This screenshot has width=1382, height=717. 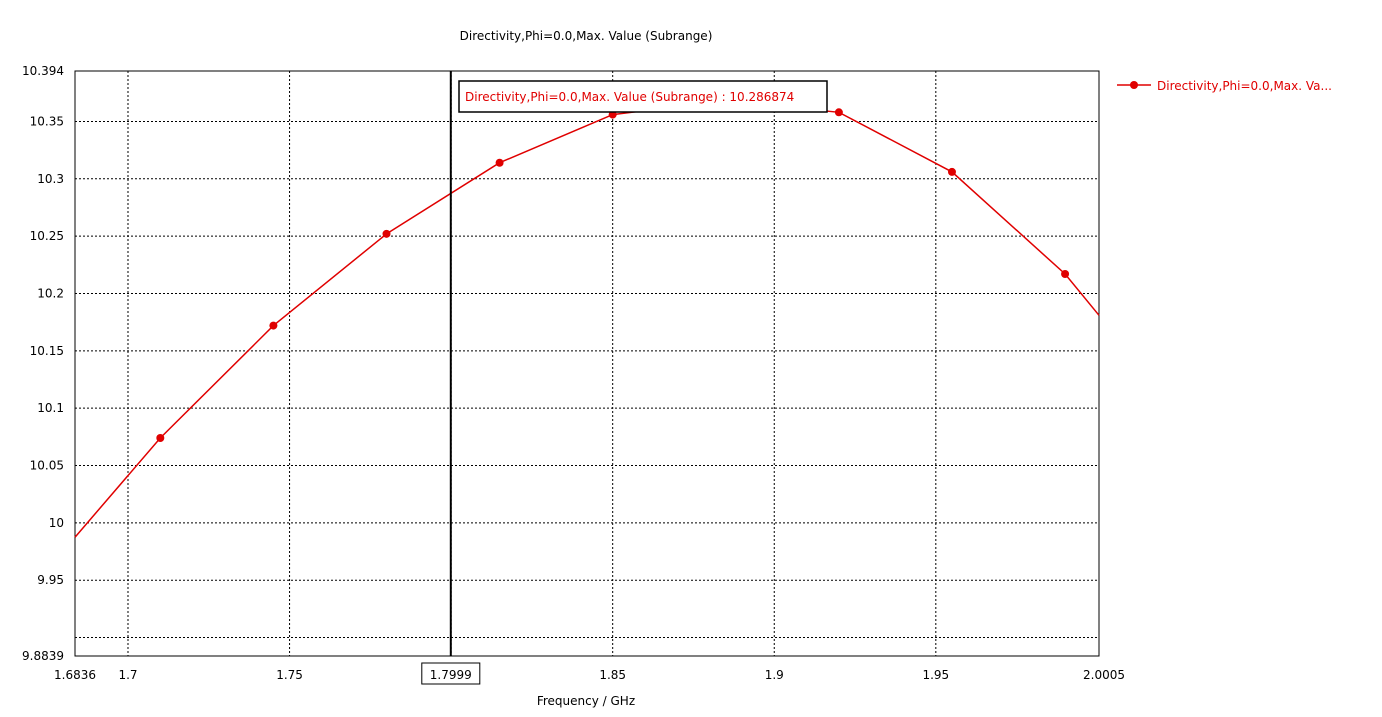 I want to click on x-axis-label: Frequency / GHz, so click(x=586, y=701).